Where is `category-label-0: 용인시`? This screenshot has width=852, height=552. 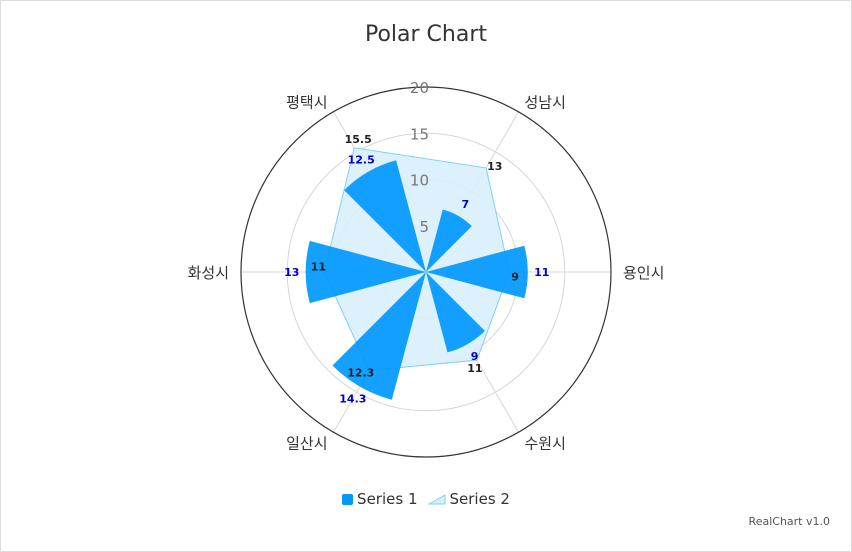 category-label-0: 용인시 is located at coordinates (643, 273).